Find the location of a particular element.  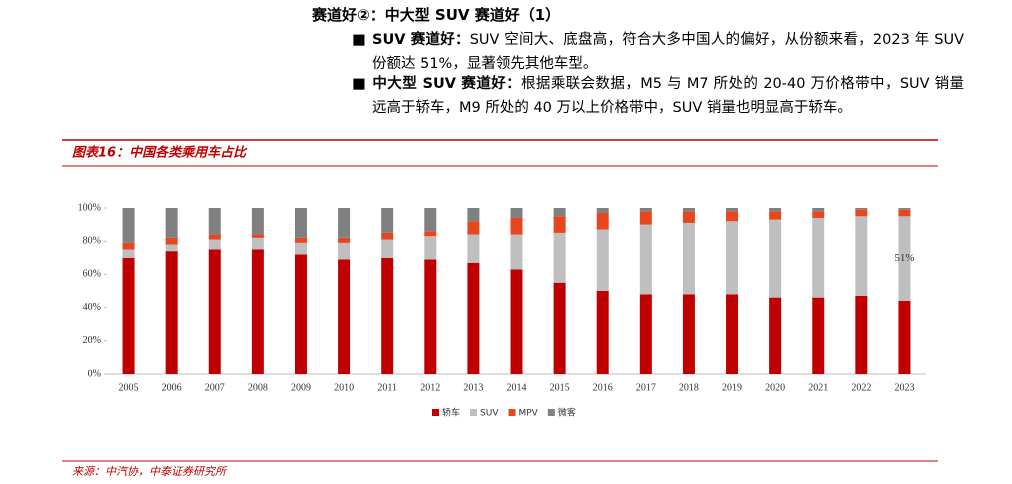

x-tick-label: 2011 is located at coordinates (387, 387).